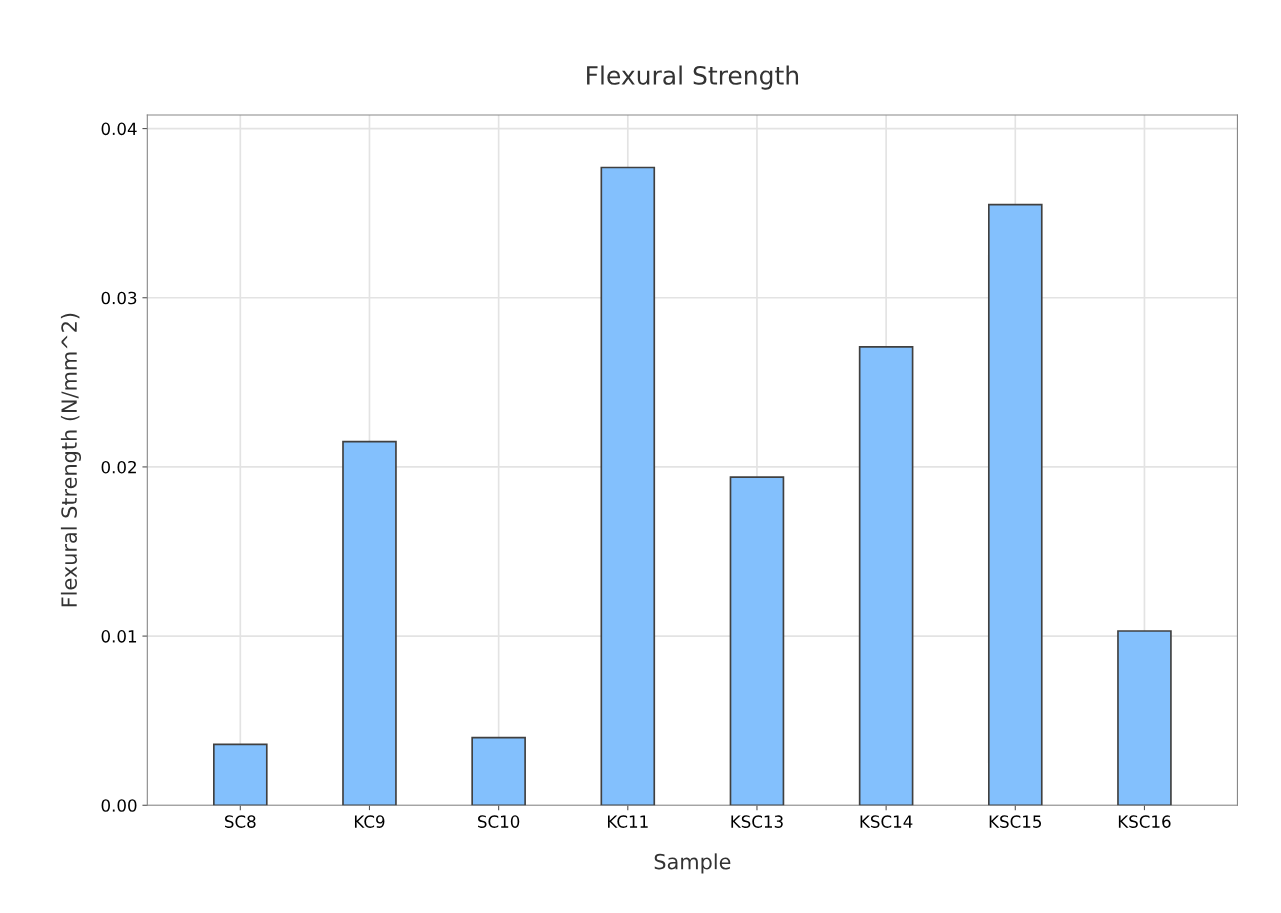 This screenshot has height=913, width=1281. Describe the element at coordinates (118, 467) in the screenshot. I see `y-tick-label: 0.02` at that location.